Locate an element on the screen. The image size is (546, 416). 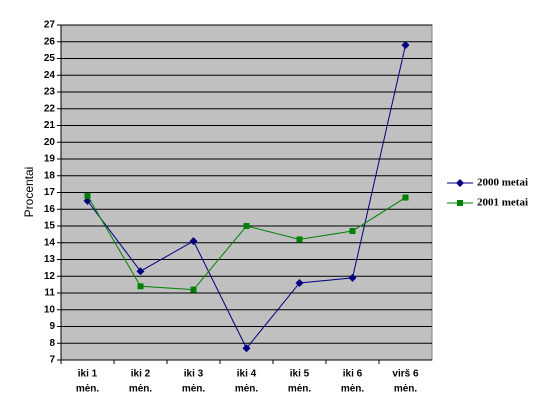
y-tick-label: 19 is located at coordinates (50, 159).